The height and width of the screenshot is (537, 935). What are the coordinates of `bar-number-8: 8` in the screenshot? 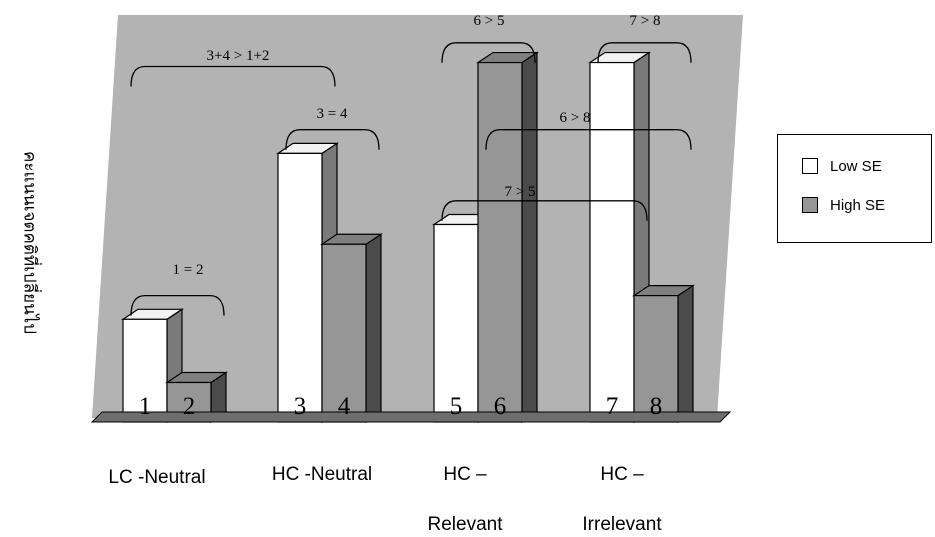 It's located at (656, 406).